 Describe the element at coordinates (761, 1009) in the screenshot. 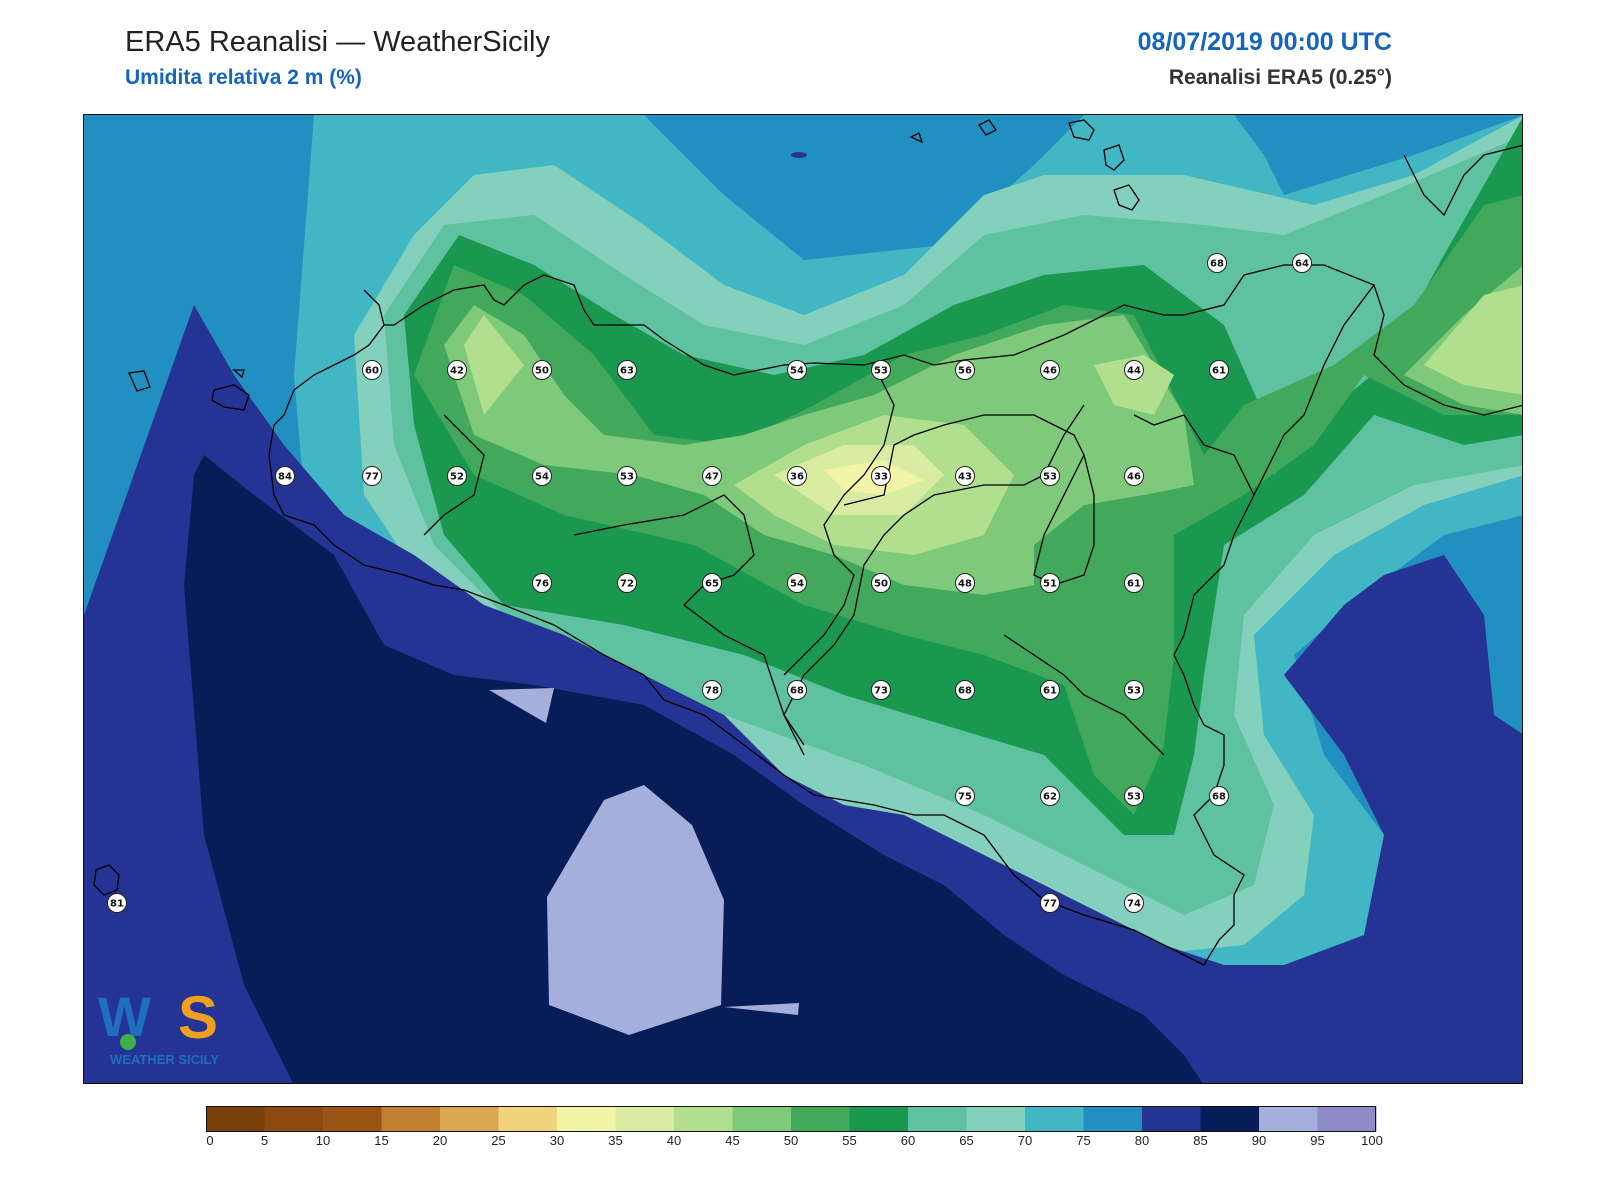

I see `field-90-95-sliver` at that location.